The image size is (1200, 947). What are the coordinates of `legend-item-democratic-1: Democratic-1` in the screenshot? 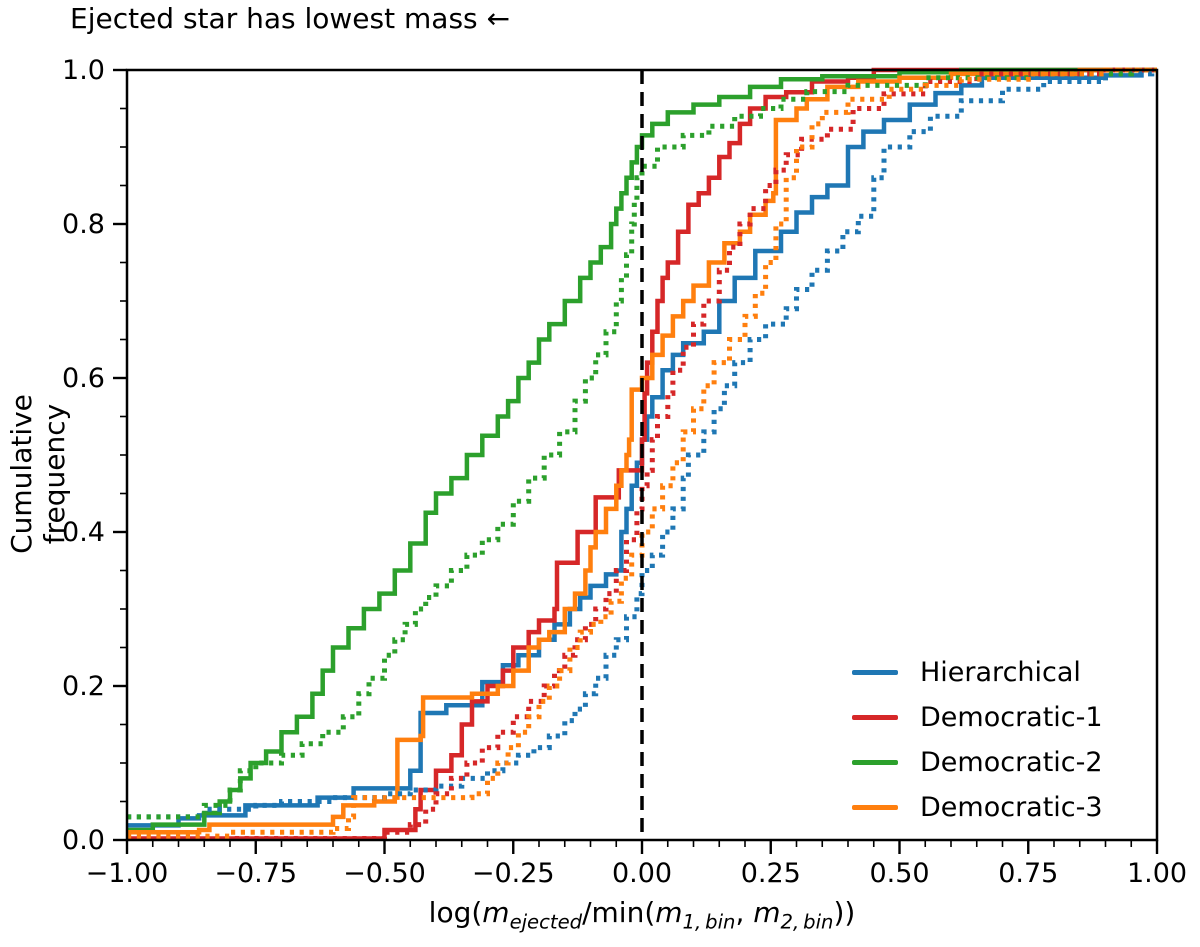 It's located at (977, 717).